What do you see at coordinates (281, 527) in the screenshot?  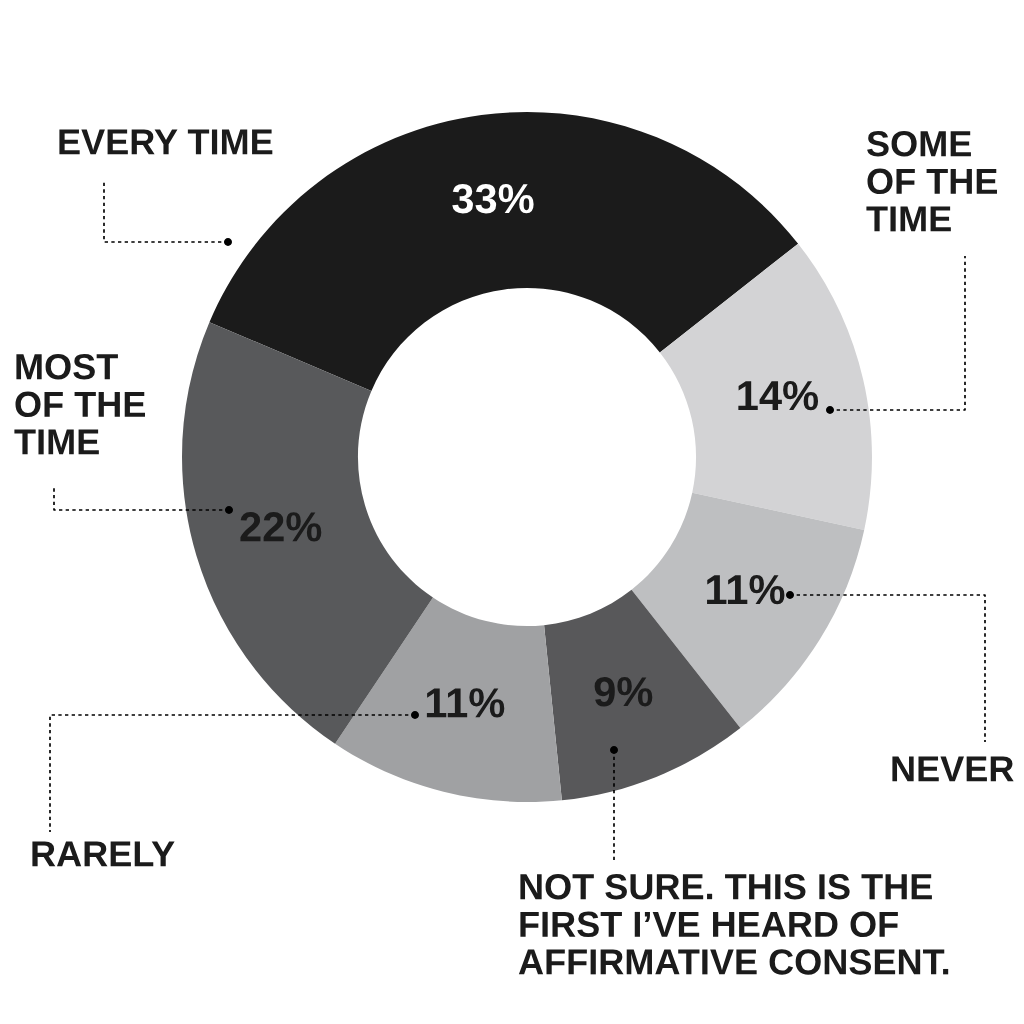 I see `data-label: 22%` at bounding box center [281, 527].